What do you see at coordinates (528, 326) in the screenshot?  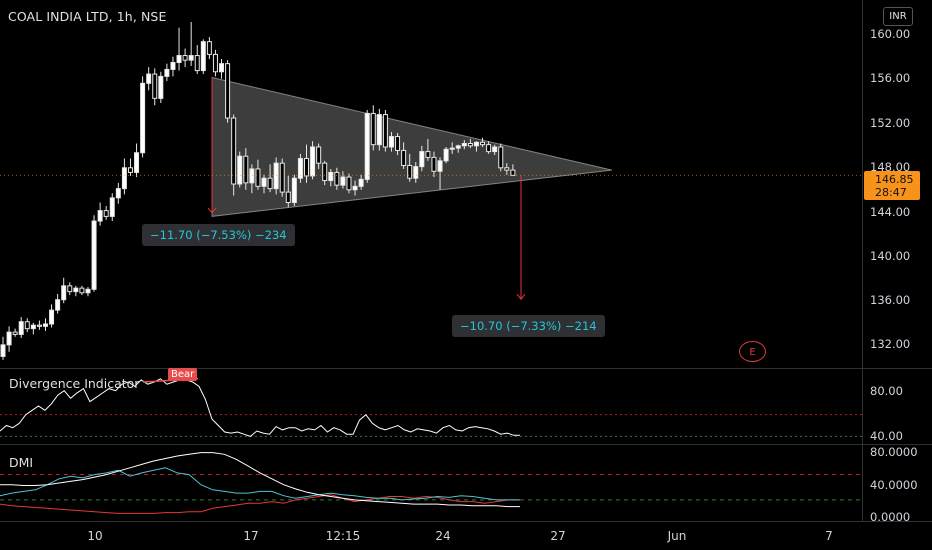 I see `measure-label-2: −10.70 (−7.33%) −214` at bounding box center [528, 326].